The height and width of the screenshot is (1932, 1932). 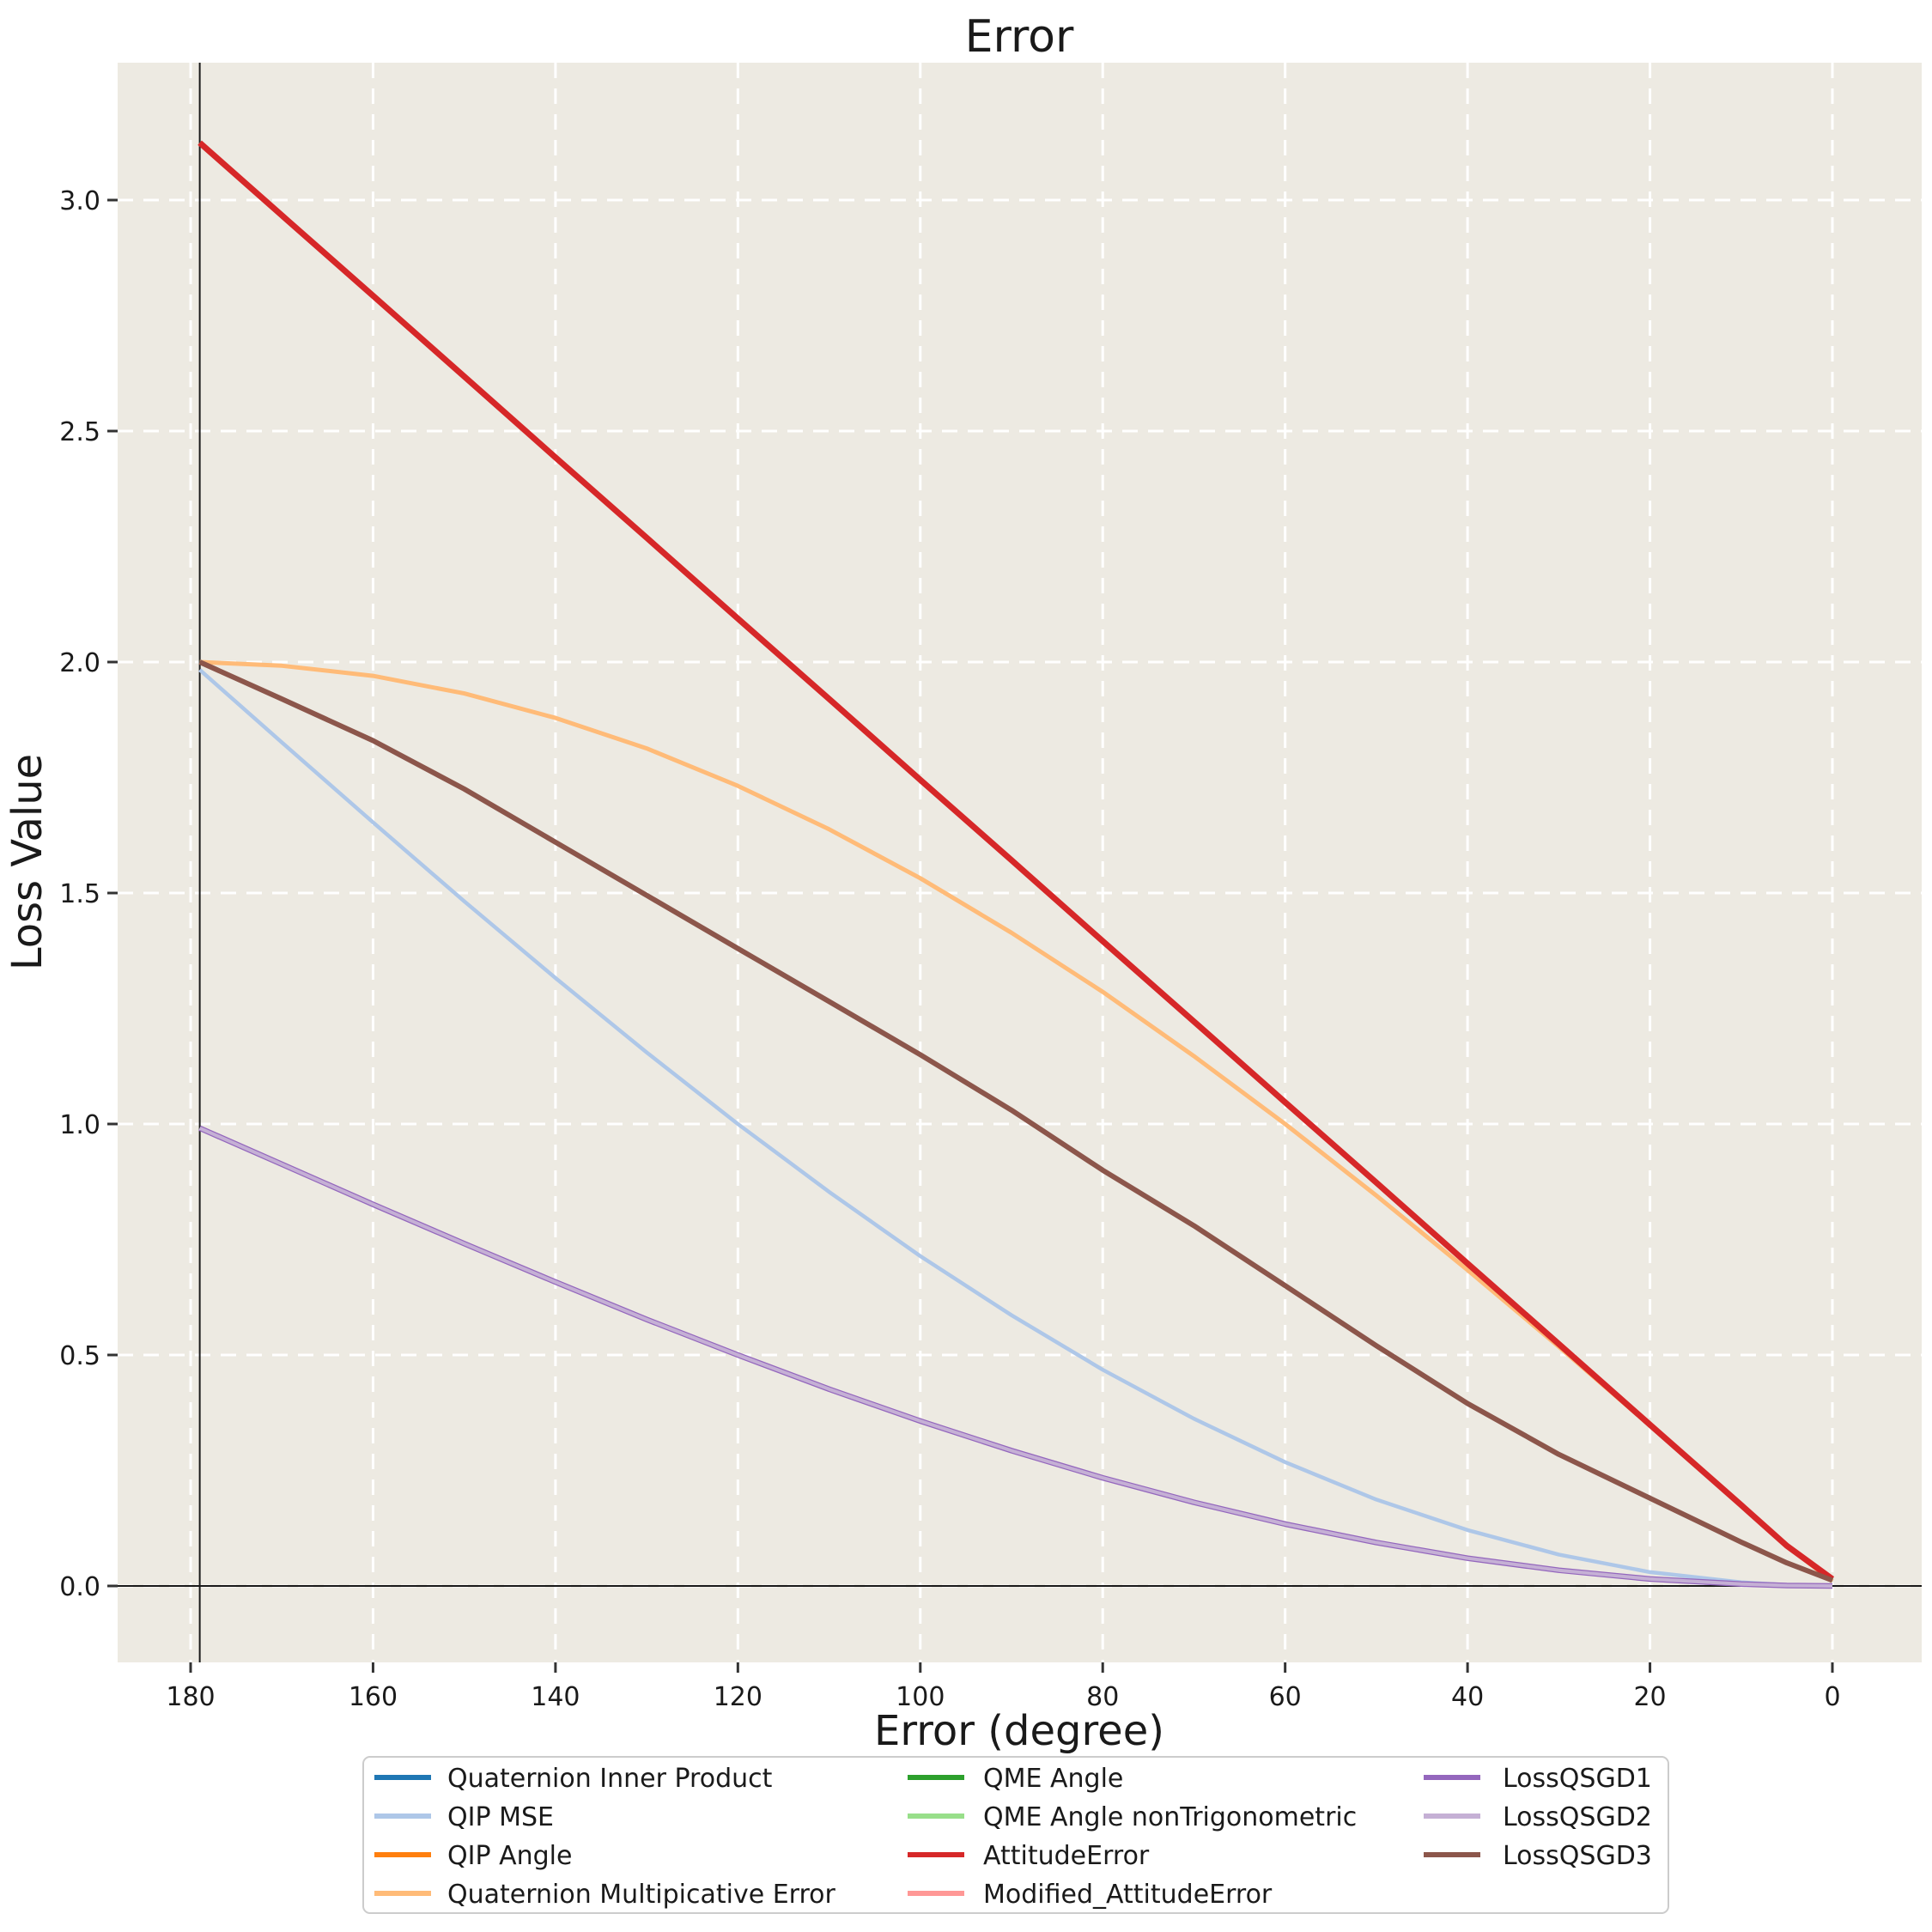 I want to click on x-tick-label: 60, so click(x=1286, y=1697).